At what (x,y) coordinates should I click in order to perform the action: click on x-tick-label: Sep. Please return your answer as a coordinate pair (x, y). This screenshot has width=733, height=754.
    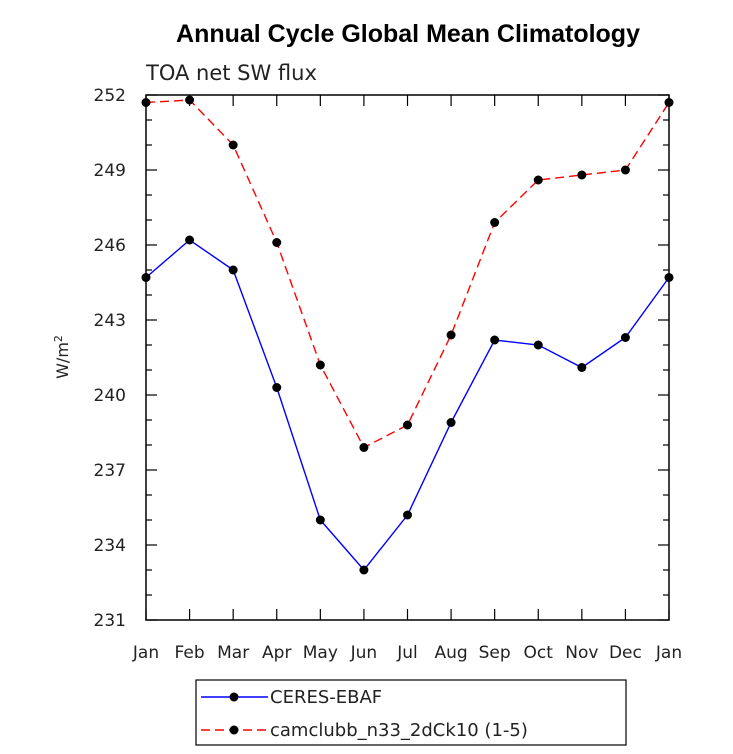
    Looking at the image, I should click on (495, 653).